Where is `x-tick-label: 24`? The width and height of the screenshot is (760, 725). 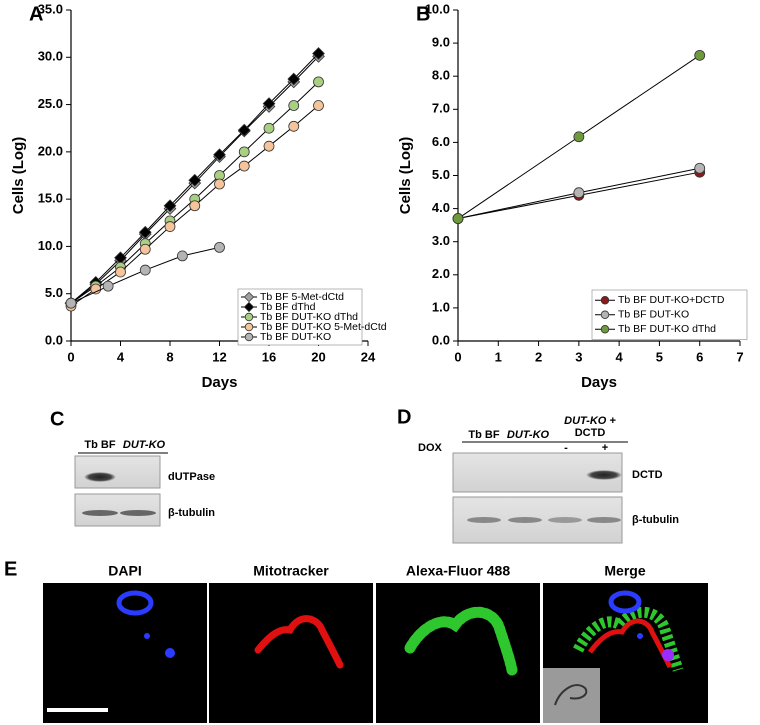
x-tick-label: 24 is located at coordinates (368, 356).